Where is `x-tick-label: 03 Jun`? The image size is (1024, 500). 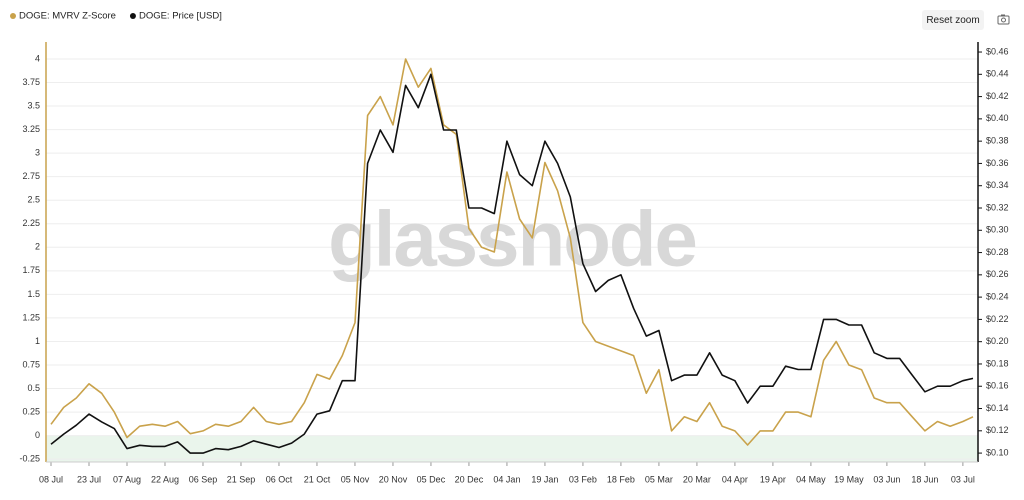
x-tick-label: 03 Jun is located at coordinates (886, 479).